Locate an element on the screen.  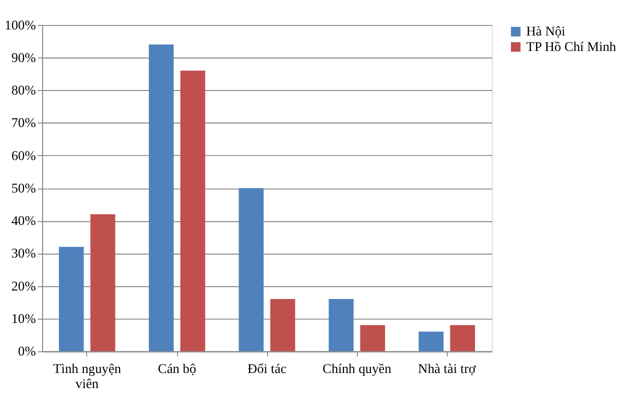
x-tick-label: Cán bộ is located at coordinates (177, 368).